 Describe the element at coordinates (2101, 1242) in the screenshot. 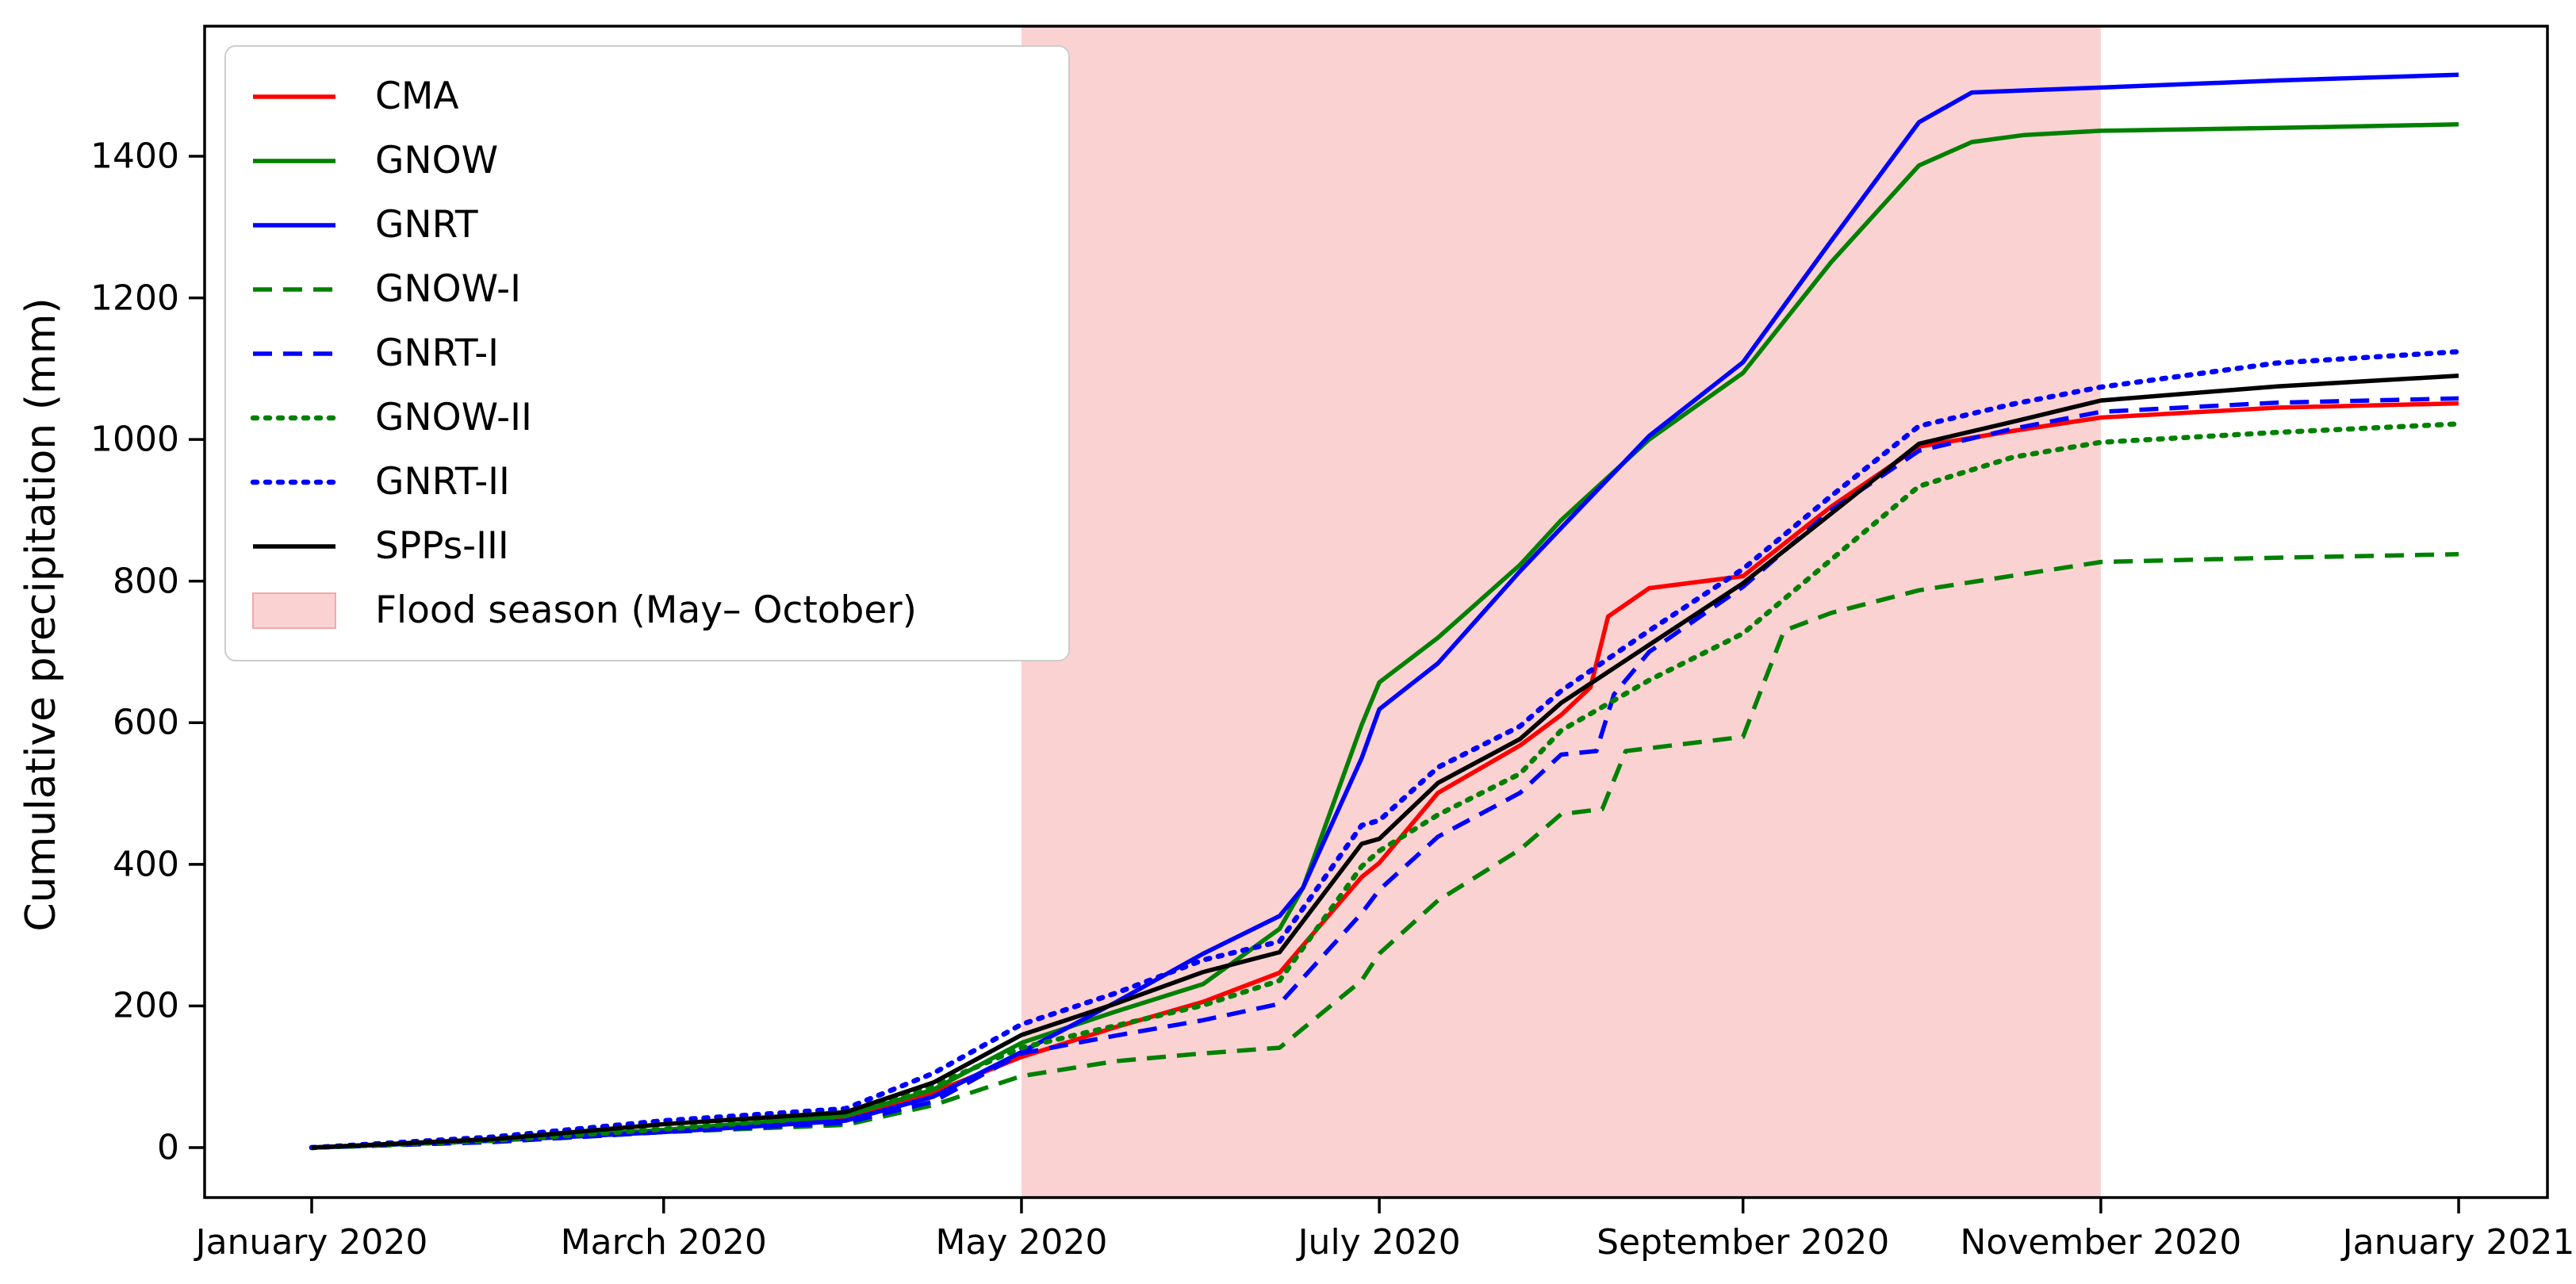

I see `x-tick-label: November 2020` at that location.